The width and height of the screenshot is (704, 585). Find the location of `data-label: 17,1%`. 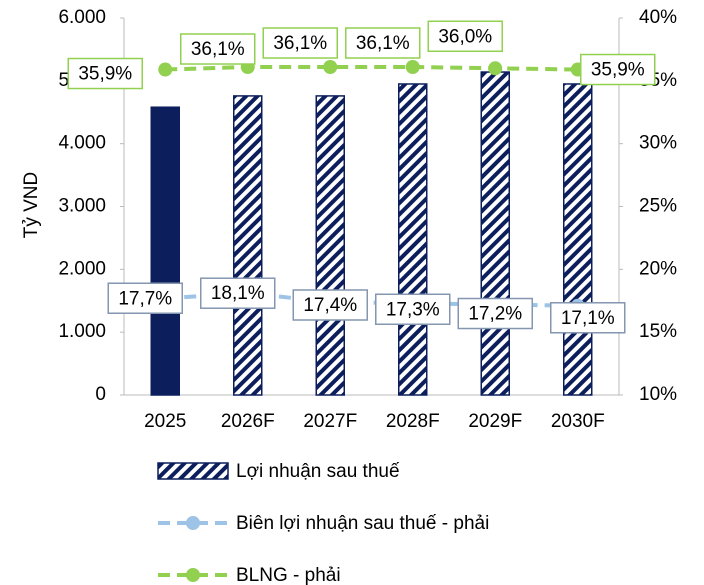

data-label: 17,1% is located at coordinates (588, 318).